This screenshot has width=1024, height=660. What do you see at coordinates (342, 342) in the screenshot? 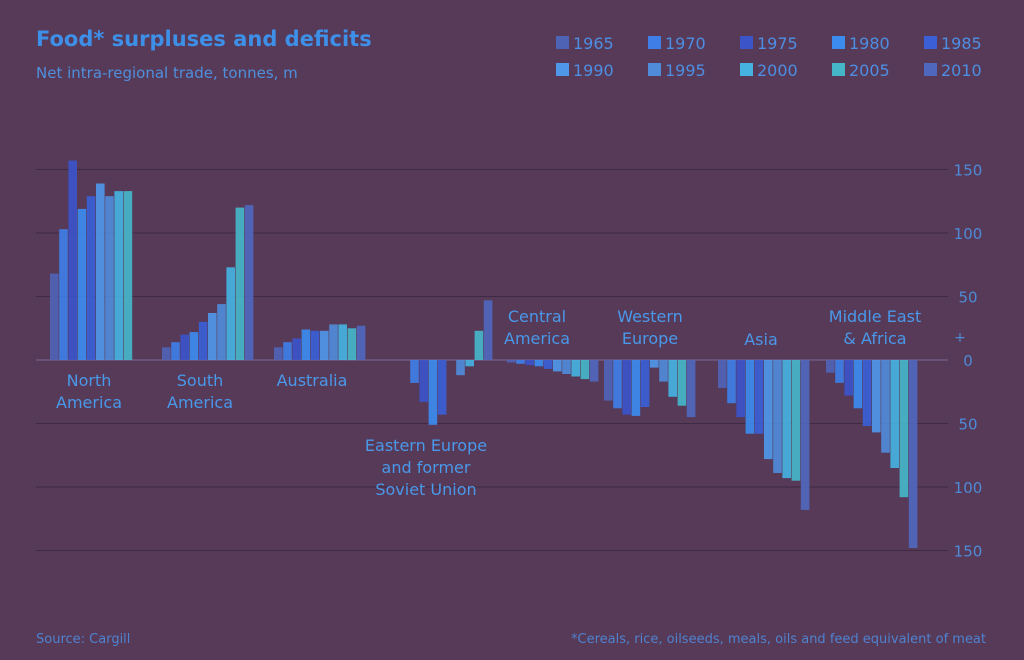
I see `bar-2-2000` at bounding box center [342, 342].